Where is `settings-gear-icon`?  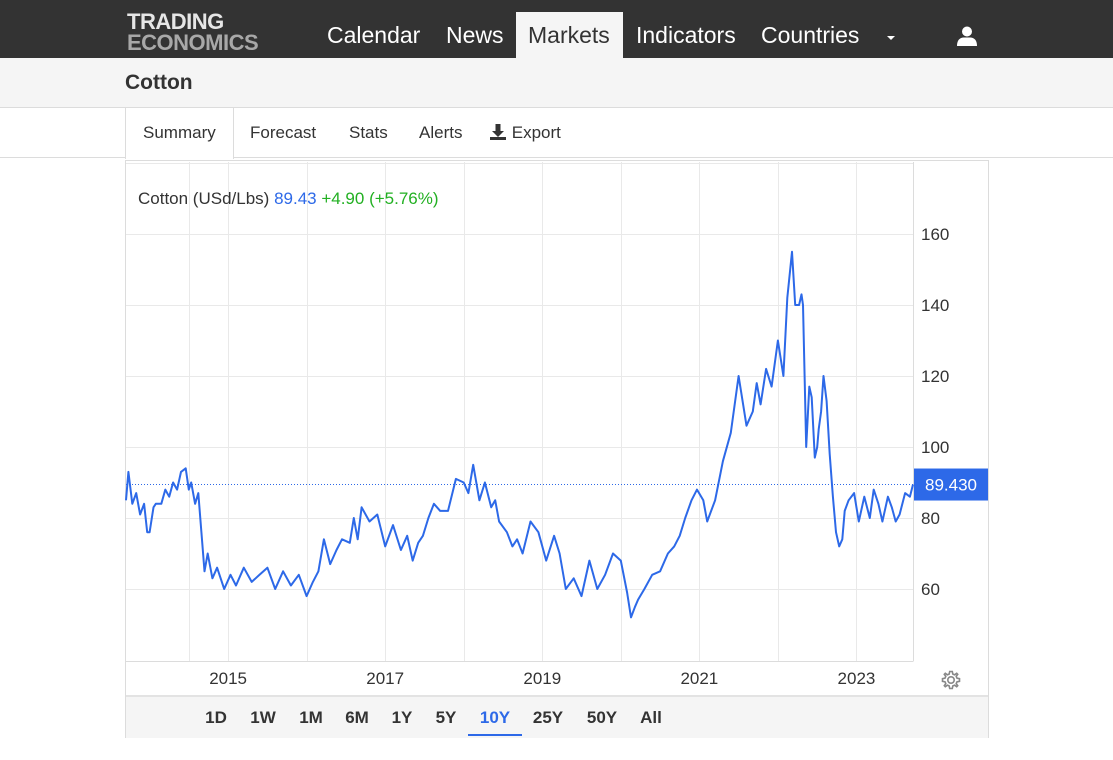
settings-gear-icon is located at coordinates (951, 680).